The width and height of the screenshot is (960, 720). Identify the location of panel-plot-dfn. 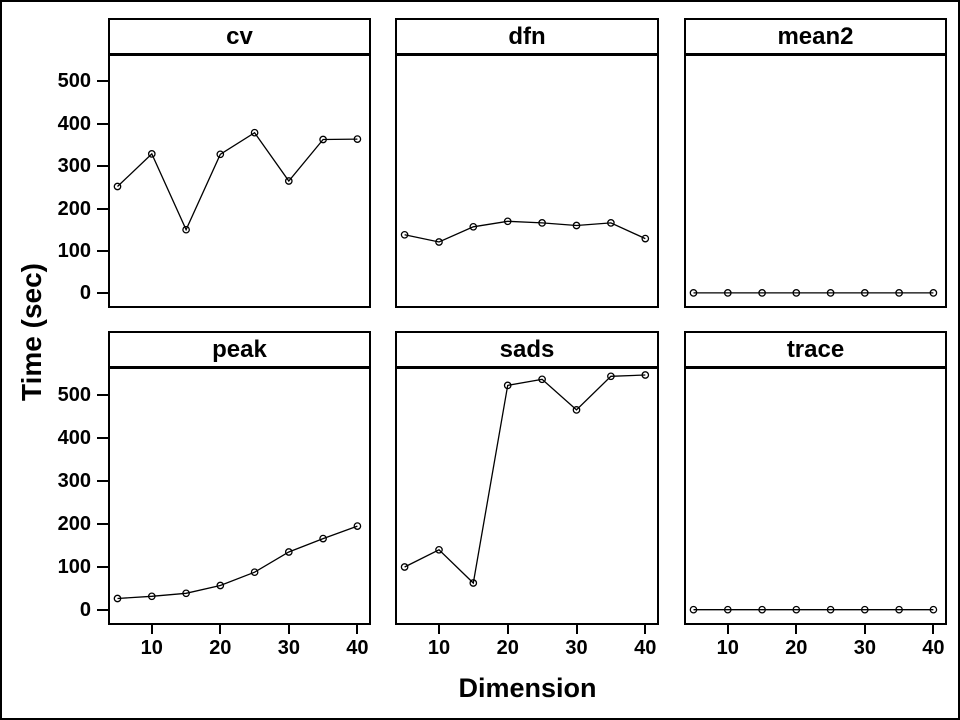
(525, 231).